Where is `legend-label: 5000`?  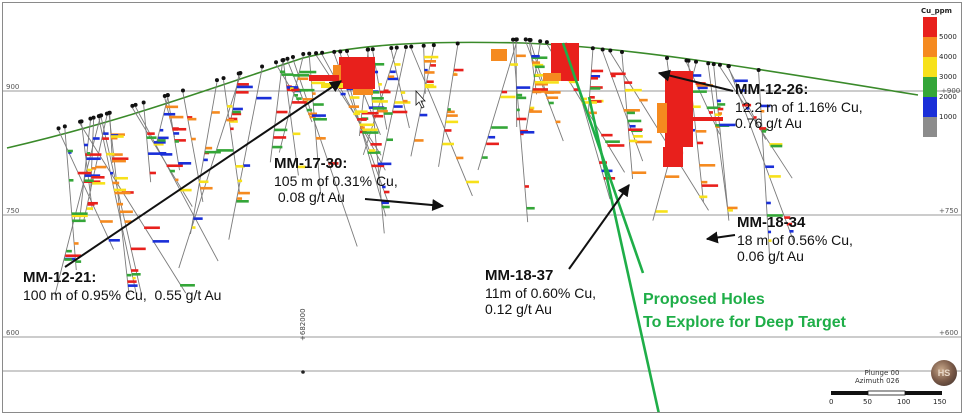 legend-label: 5000 is located at coordinates (948, 37).